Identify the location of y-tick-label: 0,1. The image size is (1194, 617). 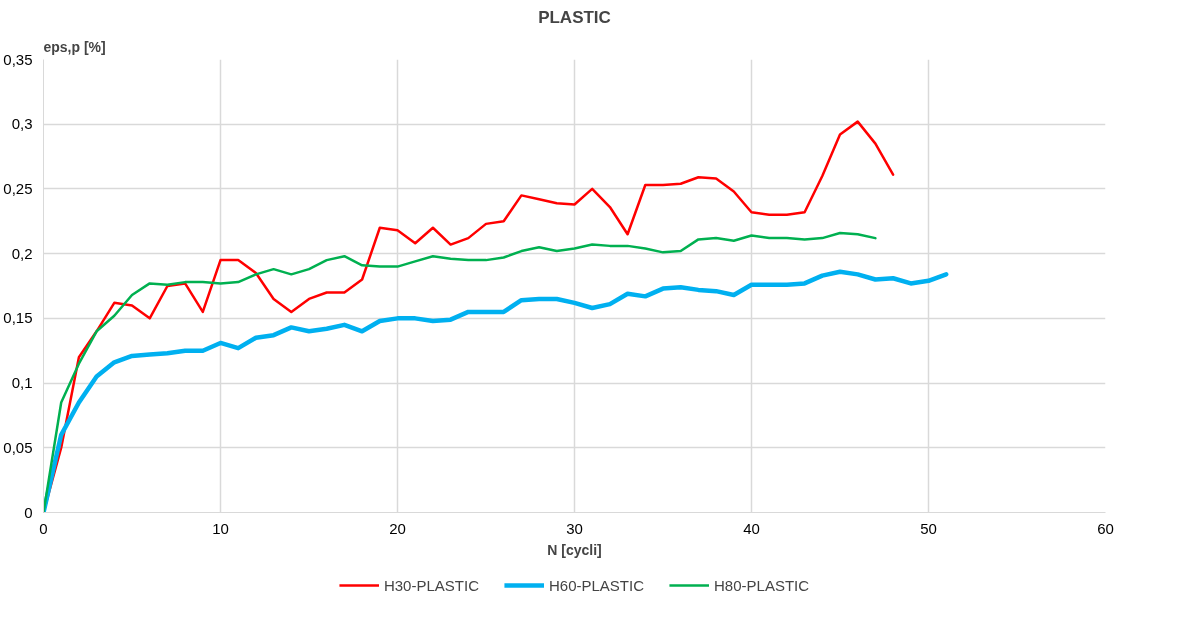
(22, 383).